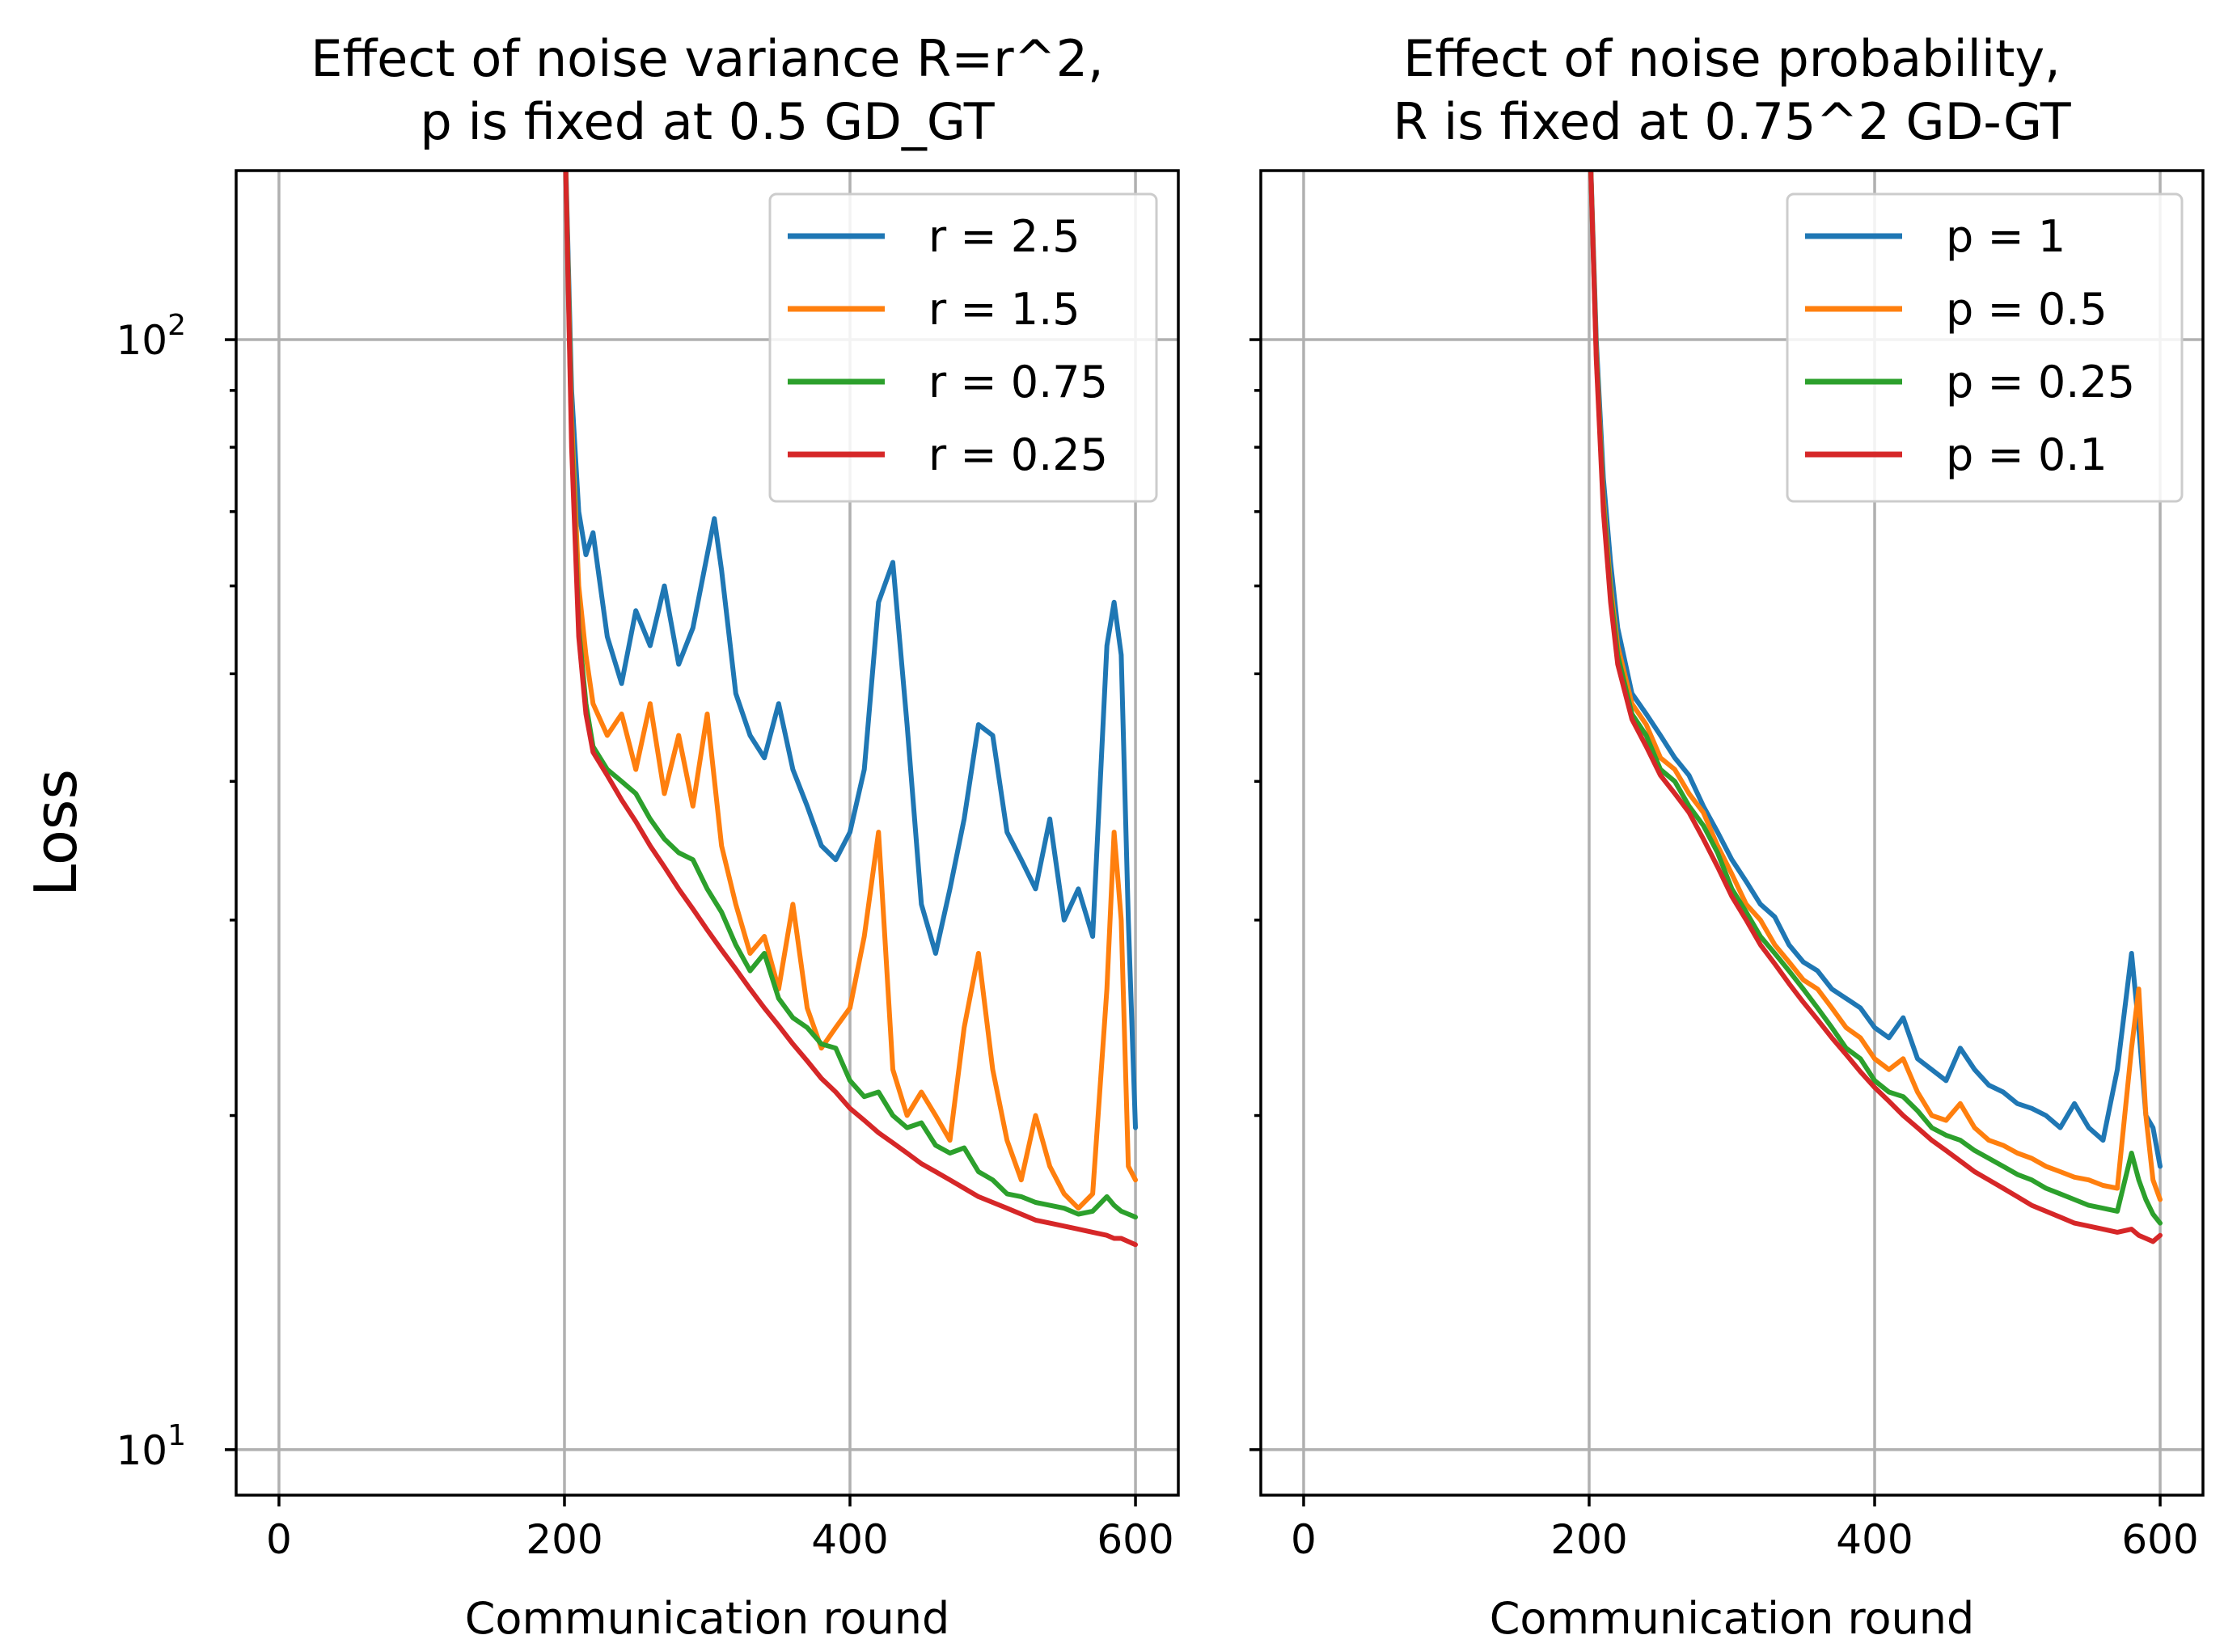 The image size is (2224, 1652). What do you see at coordinates (279, 1539) in the screenshot?
I see `left-panel-x-tick-label: 0` at bounding box center [279, 1539].